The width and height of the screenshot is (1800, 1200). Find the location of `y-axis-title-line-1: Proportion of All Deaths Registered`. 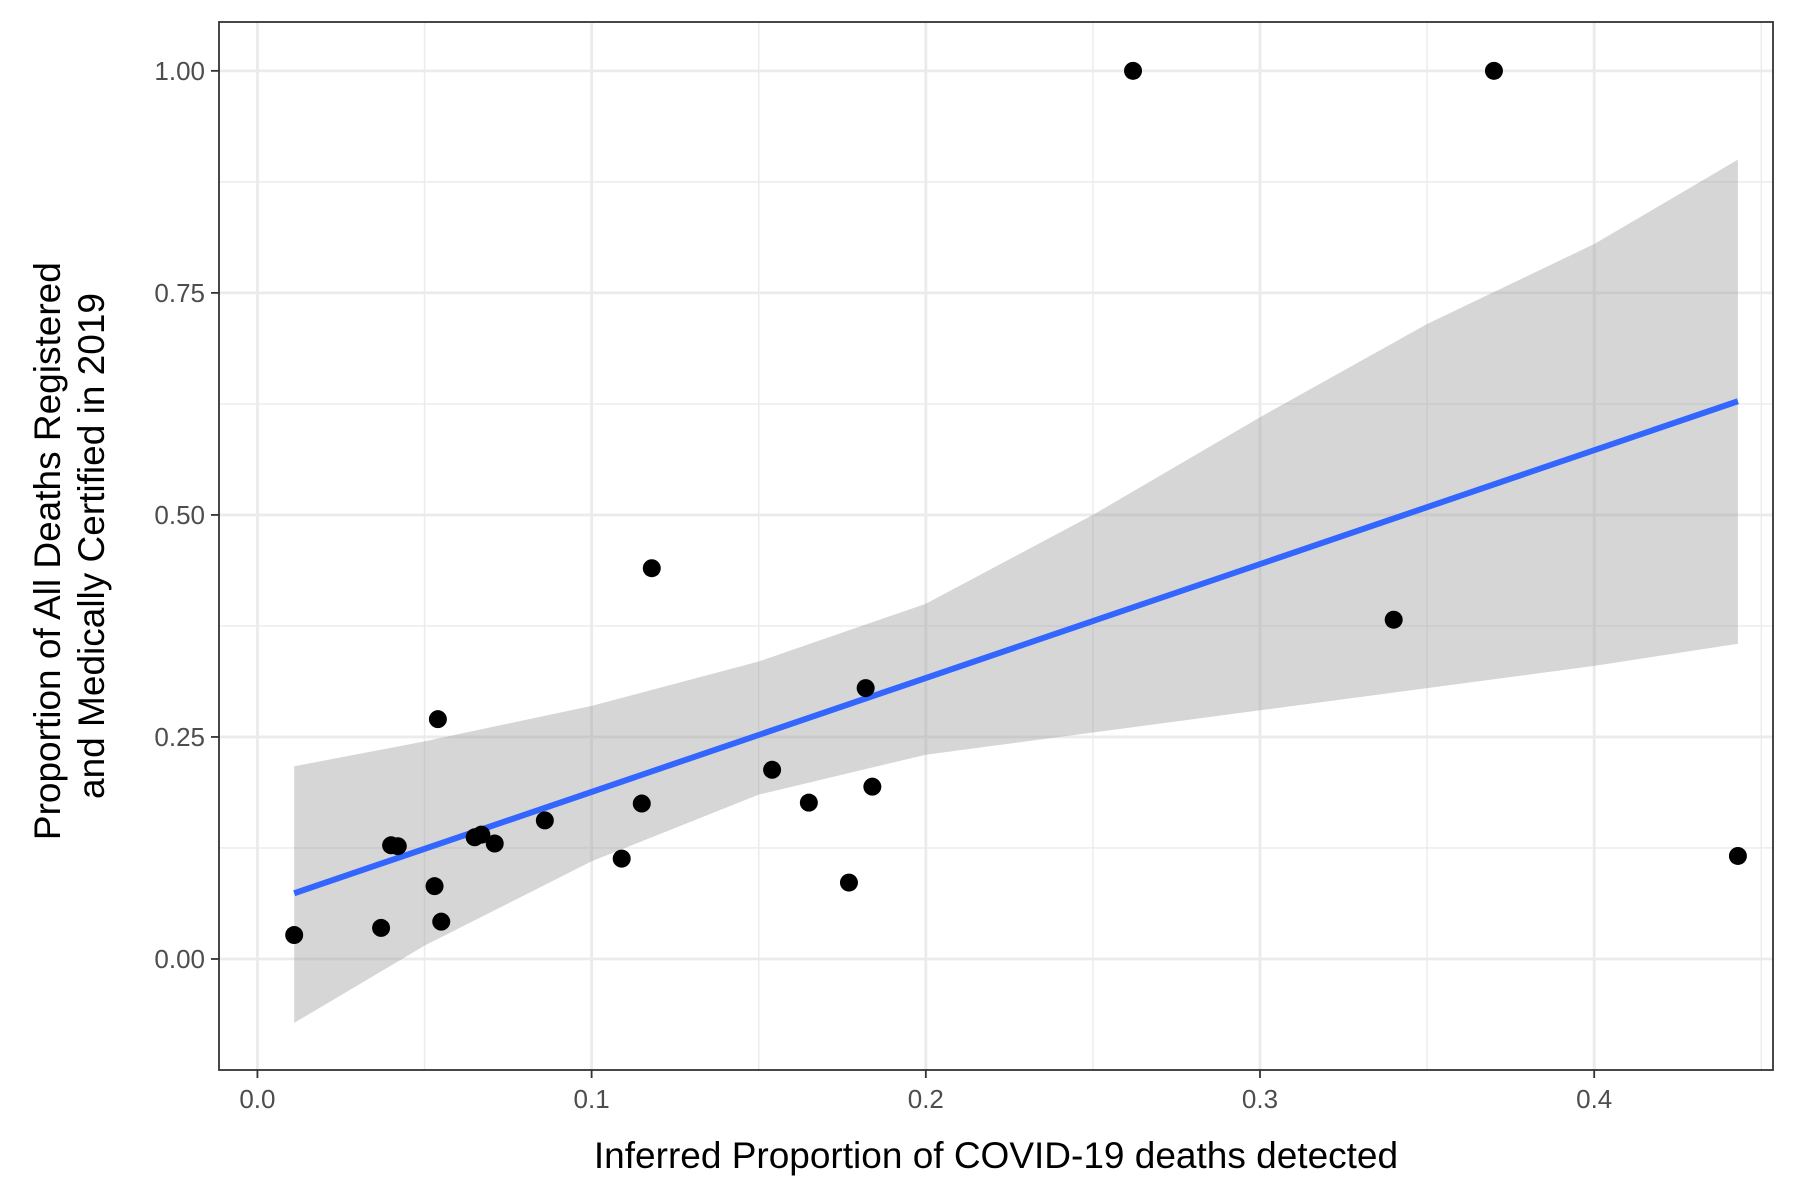

y-axis-title-line-1: Proportion of All Deaths Registered is located at coordinates (47, 551).